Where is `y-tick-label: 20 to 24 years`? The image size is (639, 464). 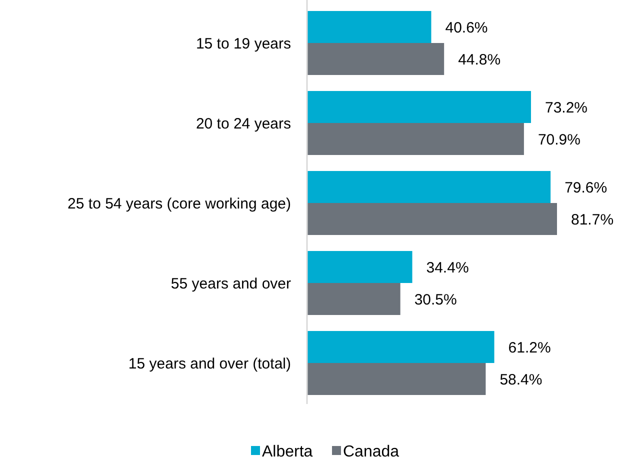 y-tick-label: 20 to 24 years is located at coordinates (243, 123).